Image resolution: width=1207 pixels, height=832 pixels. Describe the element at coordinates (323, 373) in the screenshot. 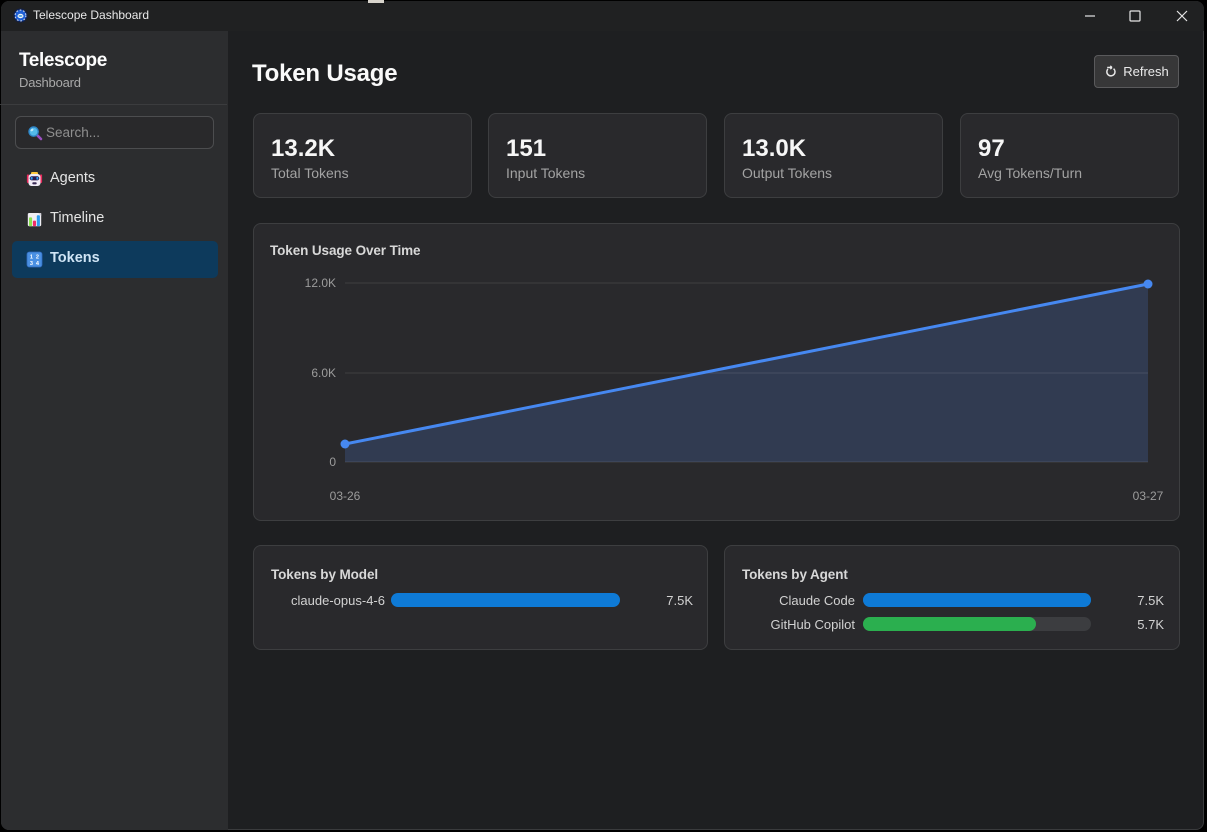

I see `svg-text: 6.0K` at that location.